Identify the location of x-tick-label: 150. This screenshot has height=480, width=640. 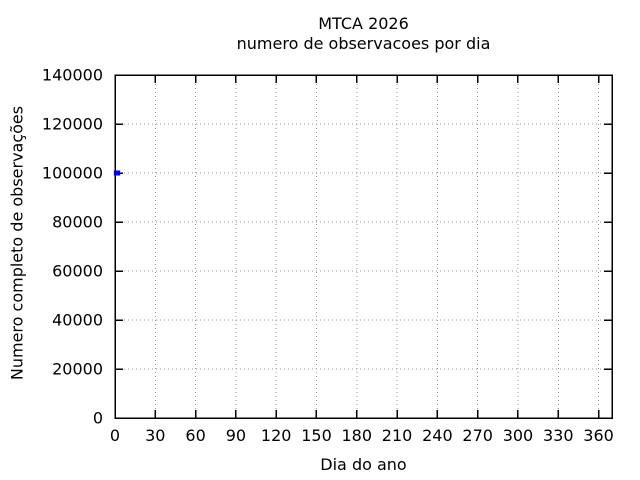
(316, 435).